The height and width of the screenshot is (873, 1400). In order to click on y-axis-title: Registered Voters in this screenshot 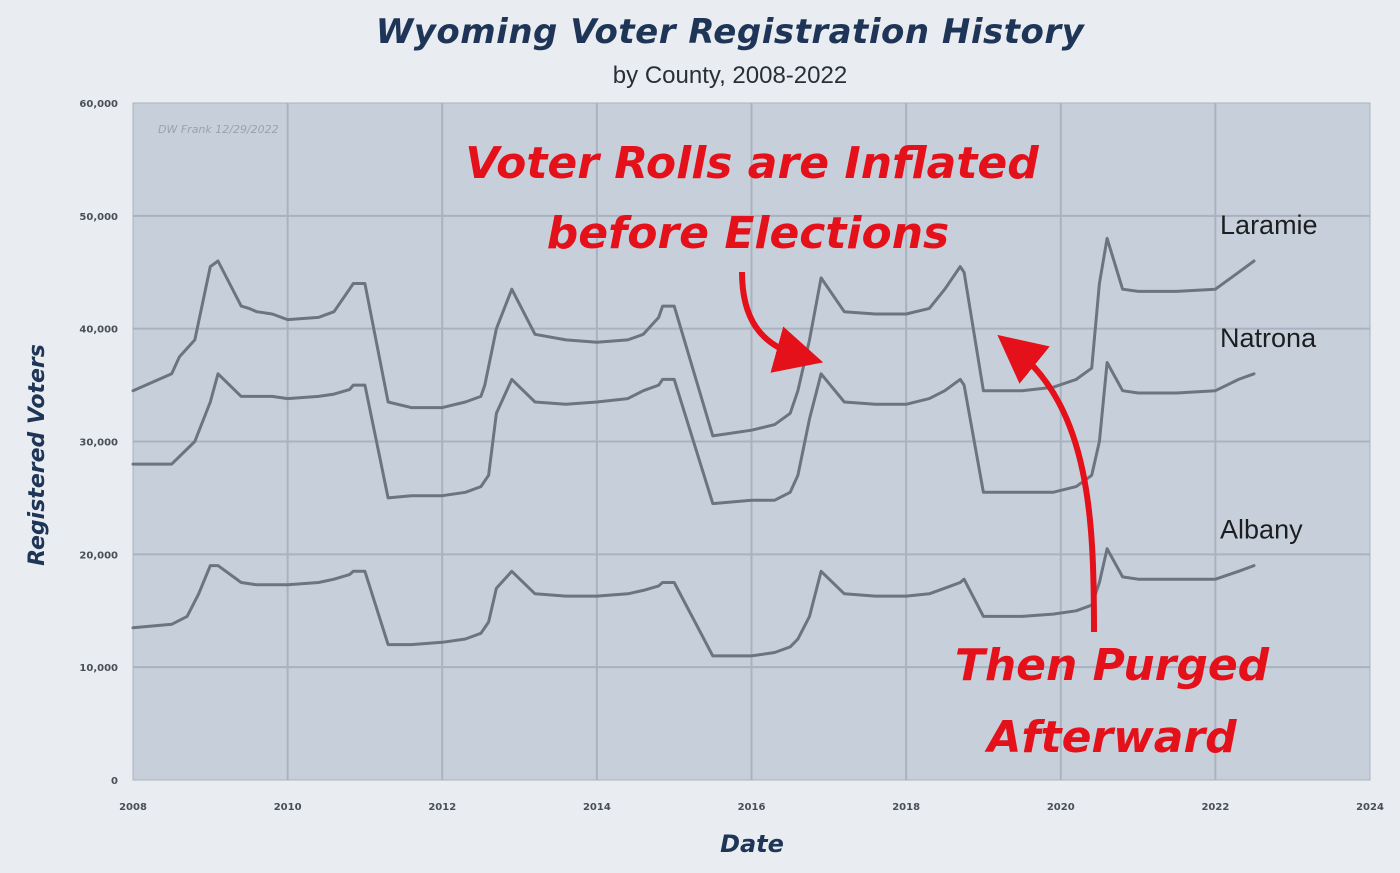, I will do `click(37, 455)`.